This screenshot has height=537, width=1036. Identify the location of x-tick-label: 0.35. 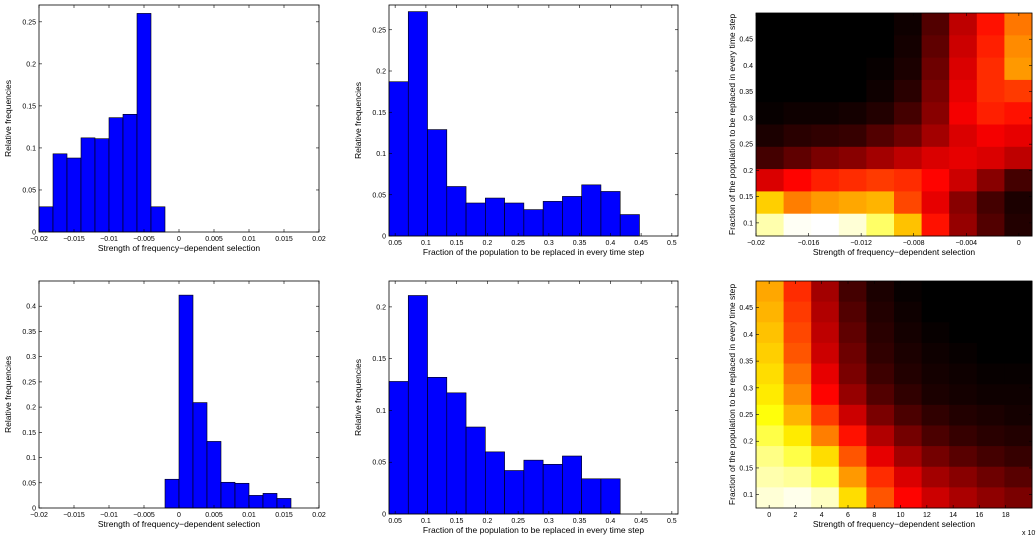
(580, 243).